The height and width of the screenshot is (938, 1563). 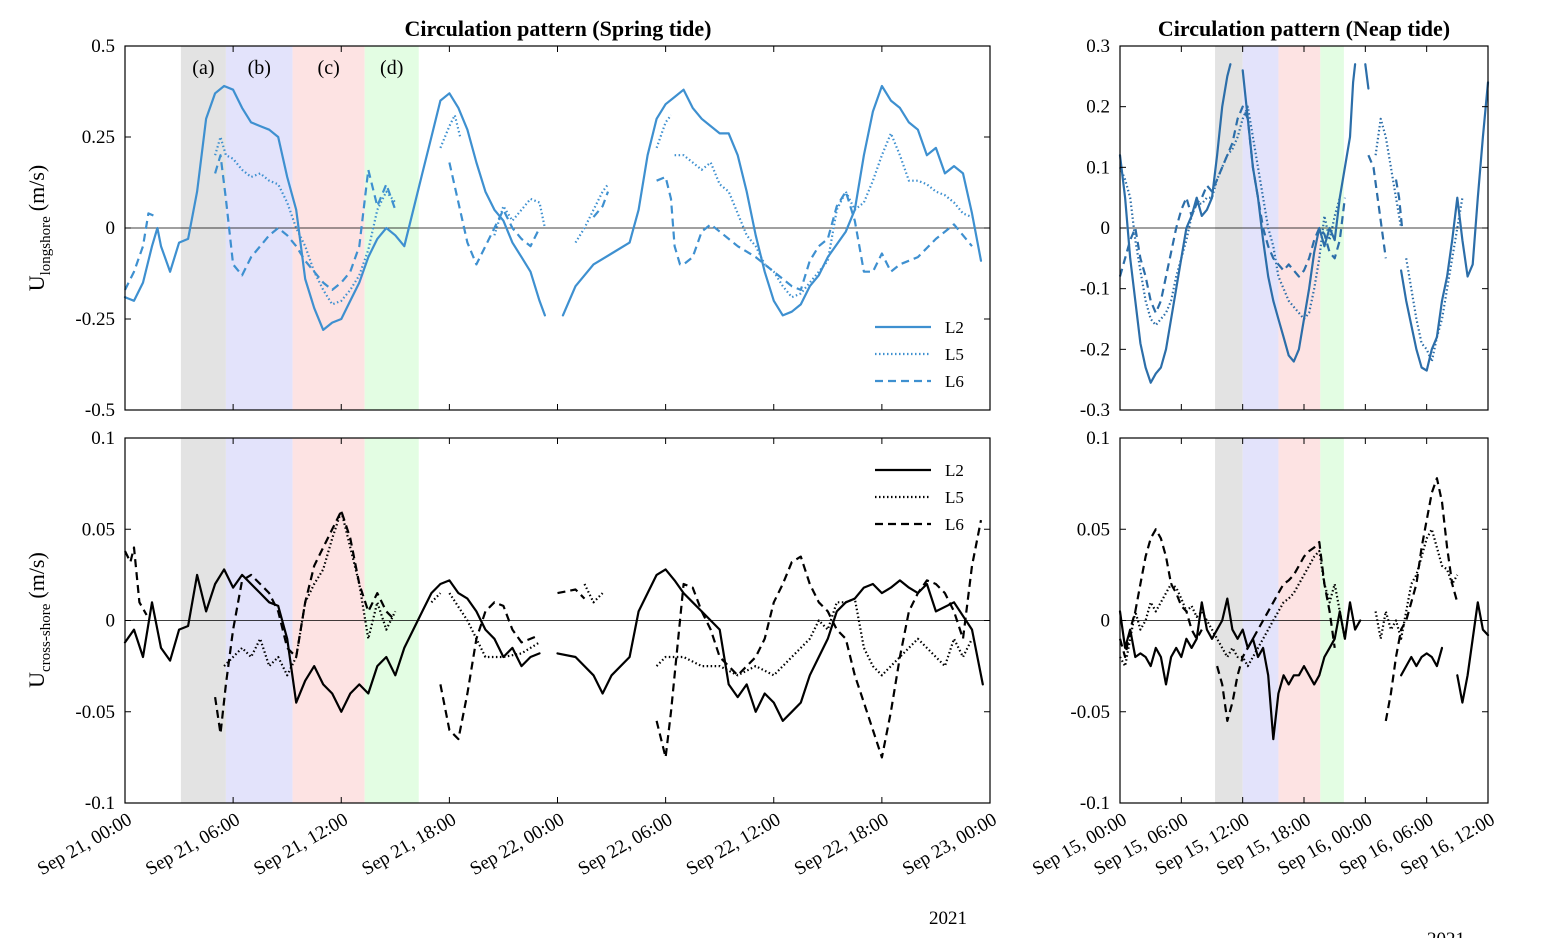 I want to click on neap-title: Circulation pattern (Neap tide), so click(x=1304, y=28).